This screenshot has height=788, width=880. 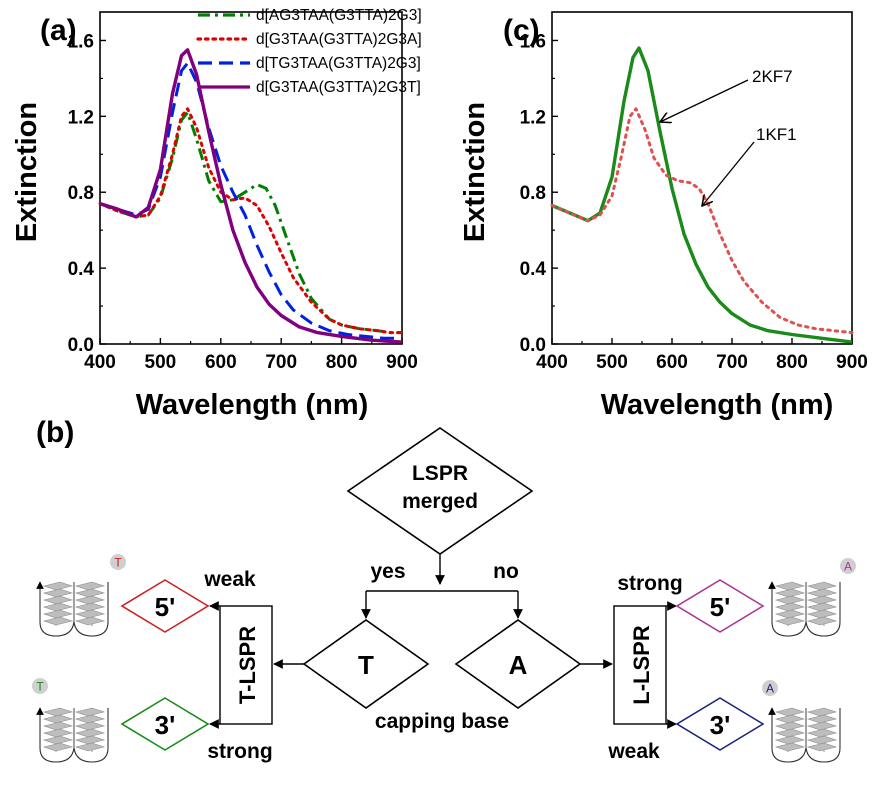 I want to click on panel-label-a: (a), so click(x=58, y=30).